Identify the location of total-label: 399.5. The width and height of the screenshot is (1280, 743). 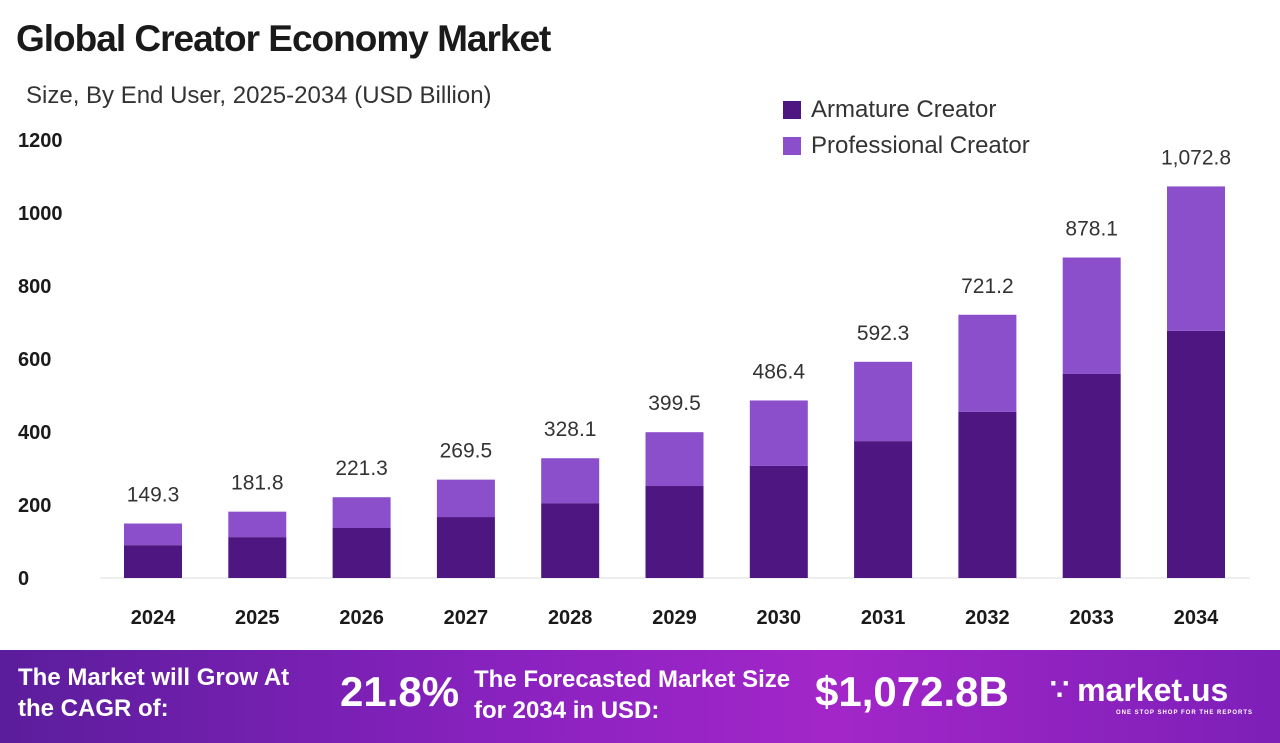
(674, 403).